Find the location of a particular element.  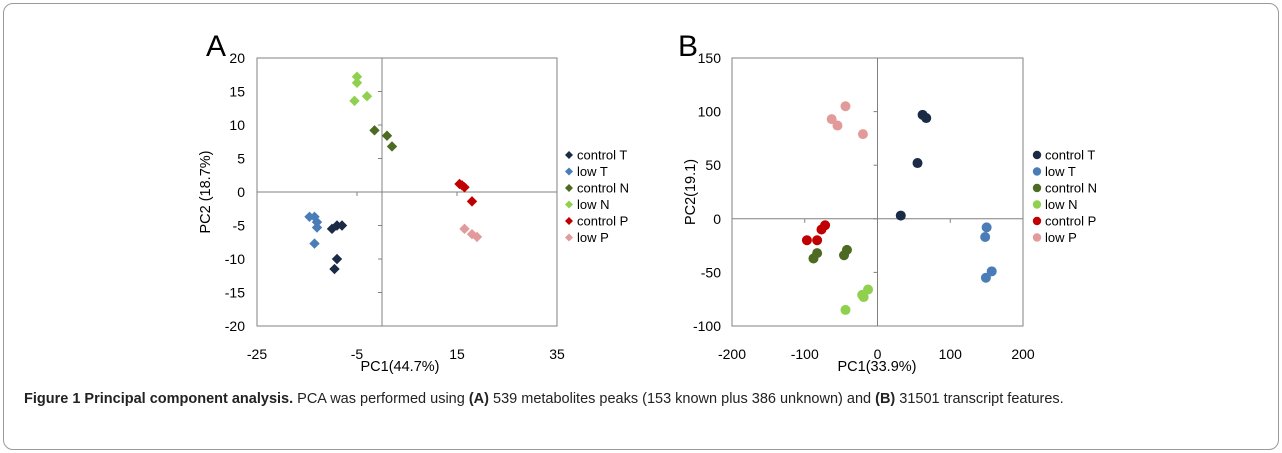

caption-title: Figure 1 Principal component analysis. is located at coordinates (159, 399).